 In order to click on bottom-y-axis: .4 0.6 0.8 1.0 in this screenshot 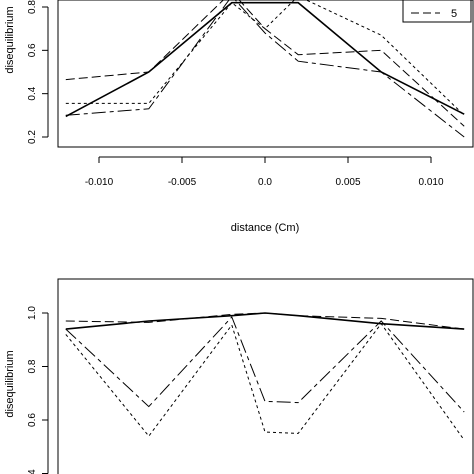, I will do `click(38, 390)`.